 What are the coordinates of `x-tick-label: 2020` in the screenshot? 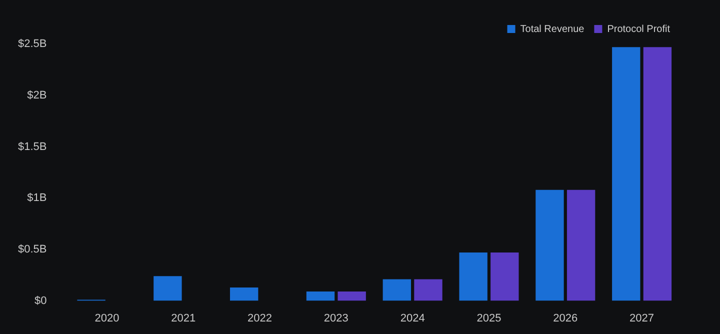 It's located at (107, 318).